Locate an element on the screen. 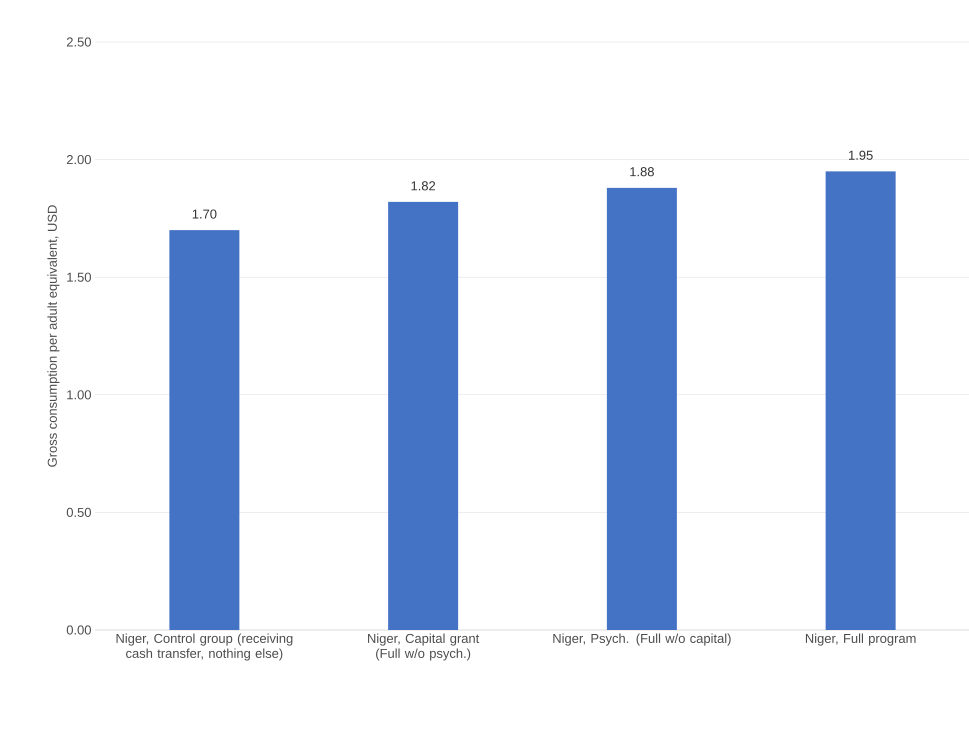 Image resolution: width=969 pixels, height=733 pixels. x-tick-label: Niger, Control group (receiving cash transfer, nothing else) is located at coordinates (204, 647).